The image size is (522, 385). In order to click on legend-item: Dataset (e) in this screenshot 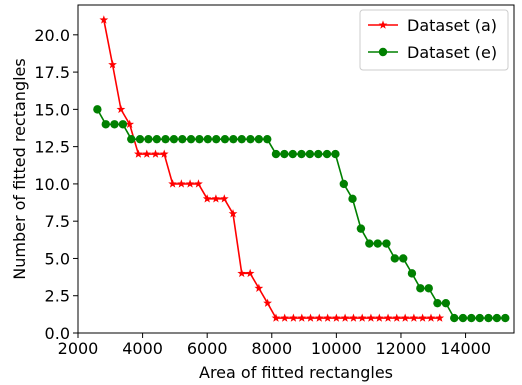, I will do `click(432, 52)`.